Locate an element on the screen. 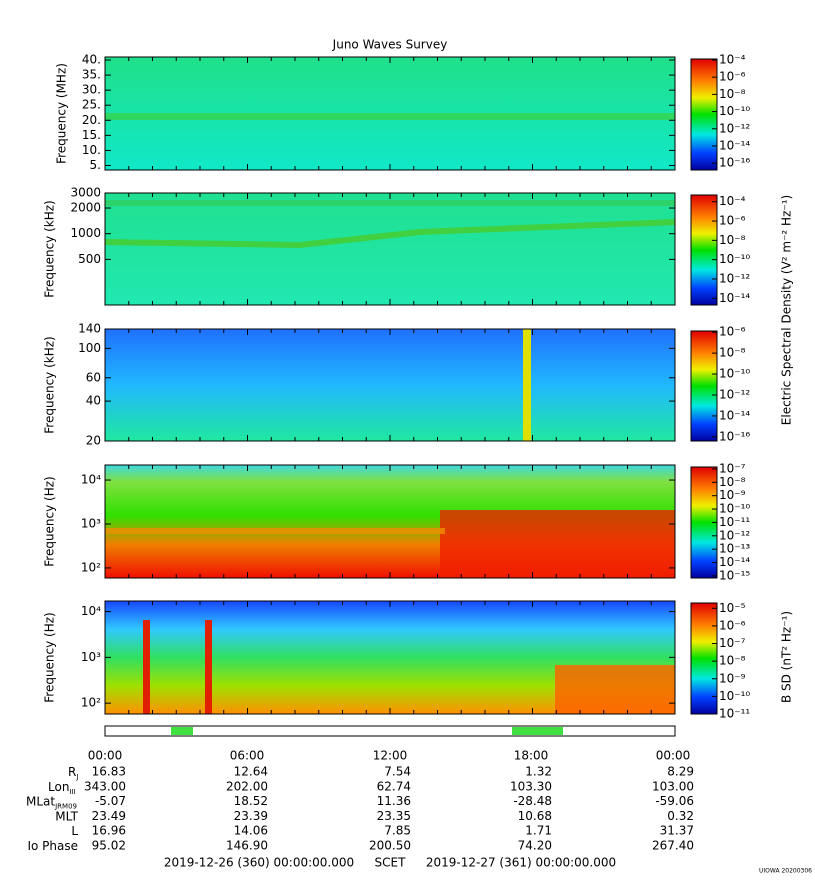  ephemeris-value: 7.85 is located at coordinates (397, 831).